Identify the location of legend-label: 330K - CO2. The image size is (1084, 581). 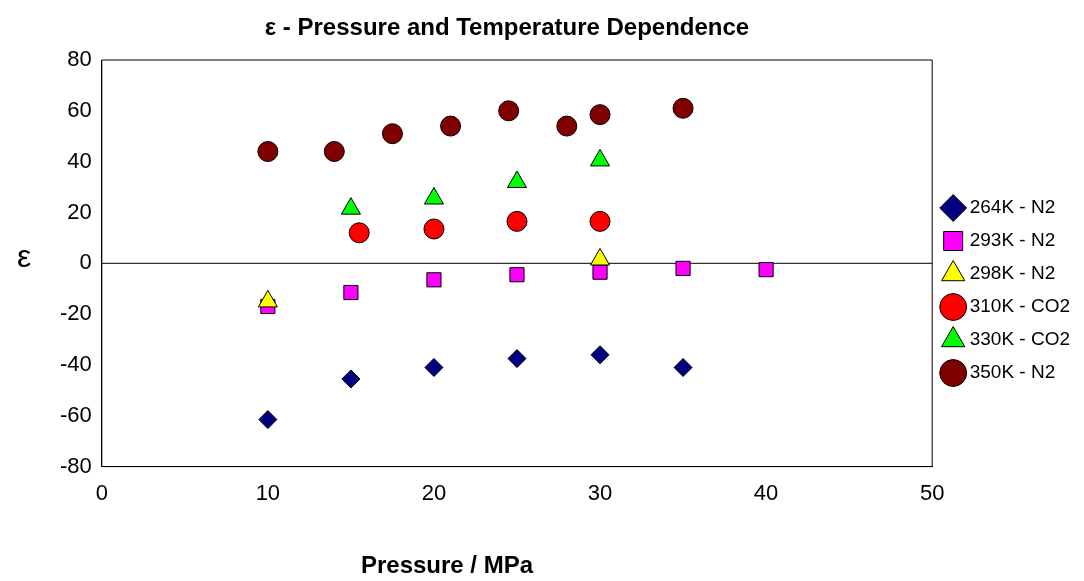
(1019, 339).